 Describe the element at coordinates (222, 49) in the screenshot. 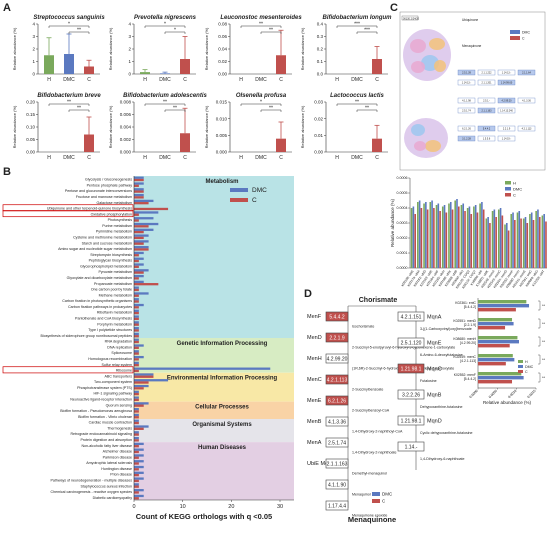

I see `y-tick-label: 0.04` at that location.